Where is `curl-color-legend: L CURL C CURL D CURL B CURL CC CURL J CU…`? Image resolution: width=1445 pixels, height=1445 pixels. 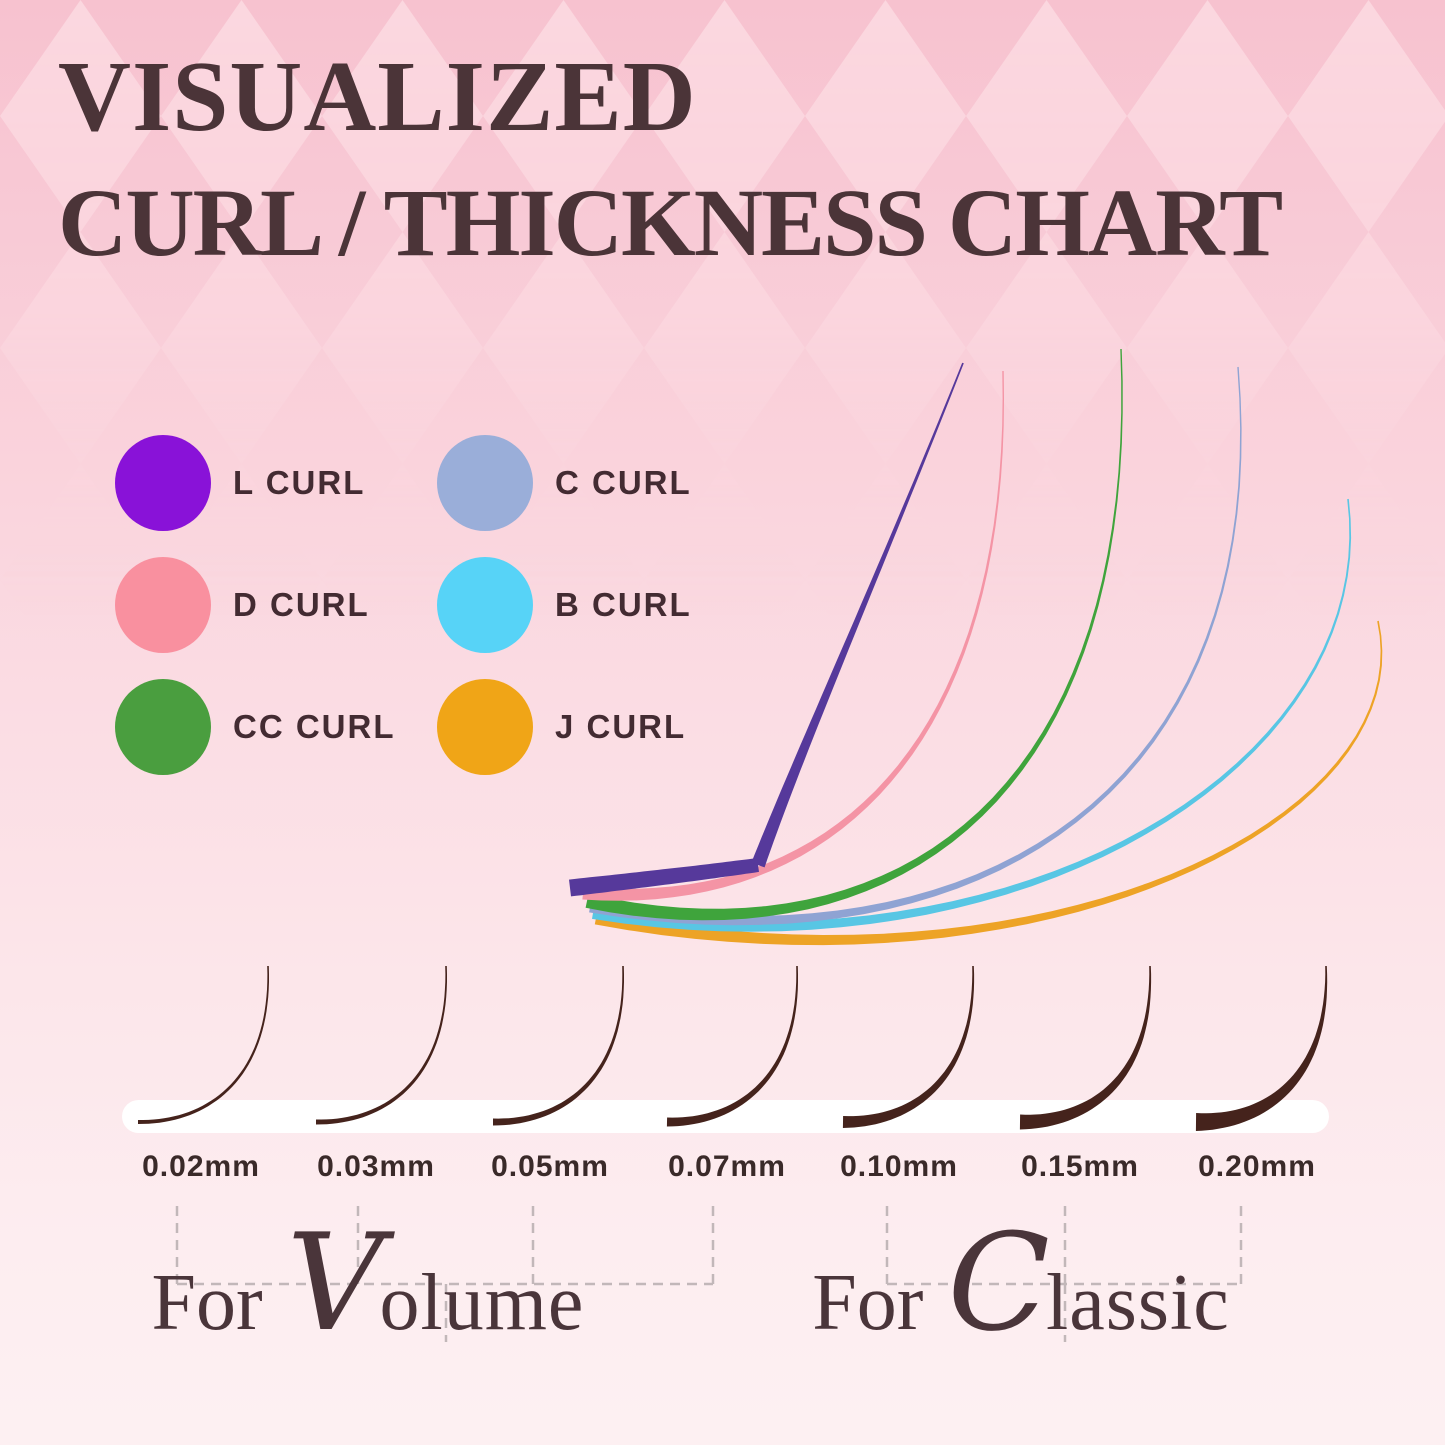
curl-color-legend: L CURL C CURL D CURL B CURL CC CURL J CU… is located at coordinates (486, 605).